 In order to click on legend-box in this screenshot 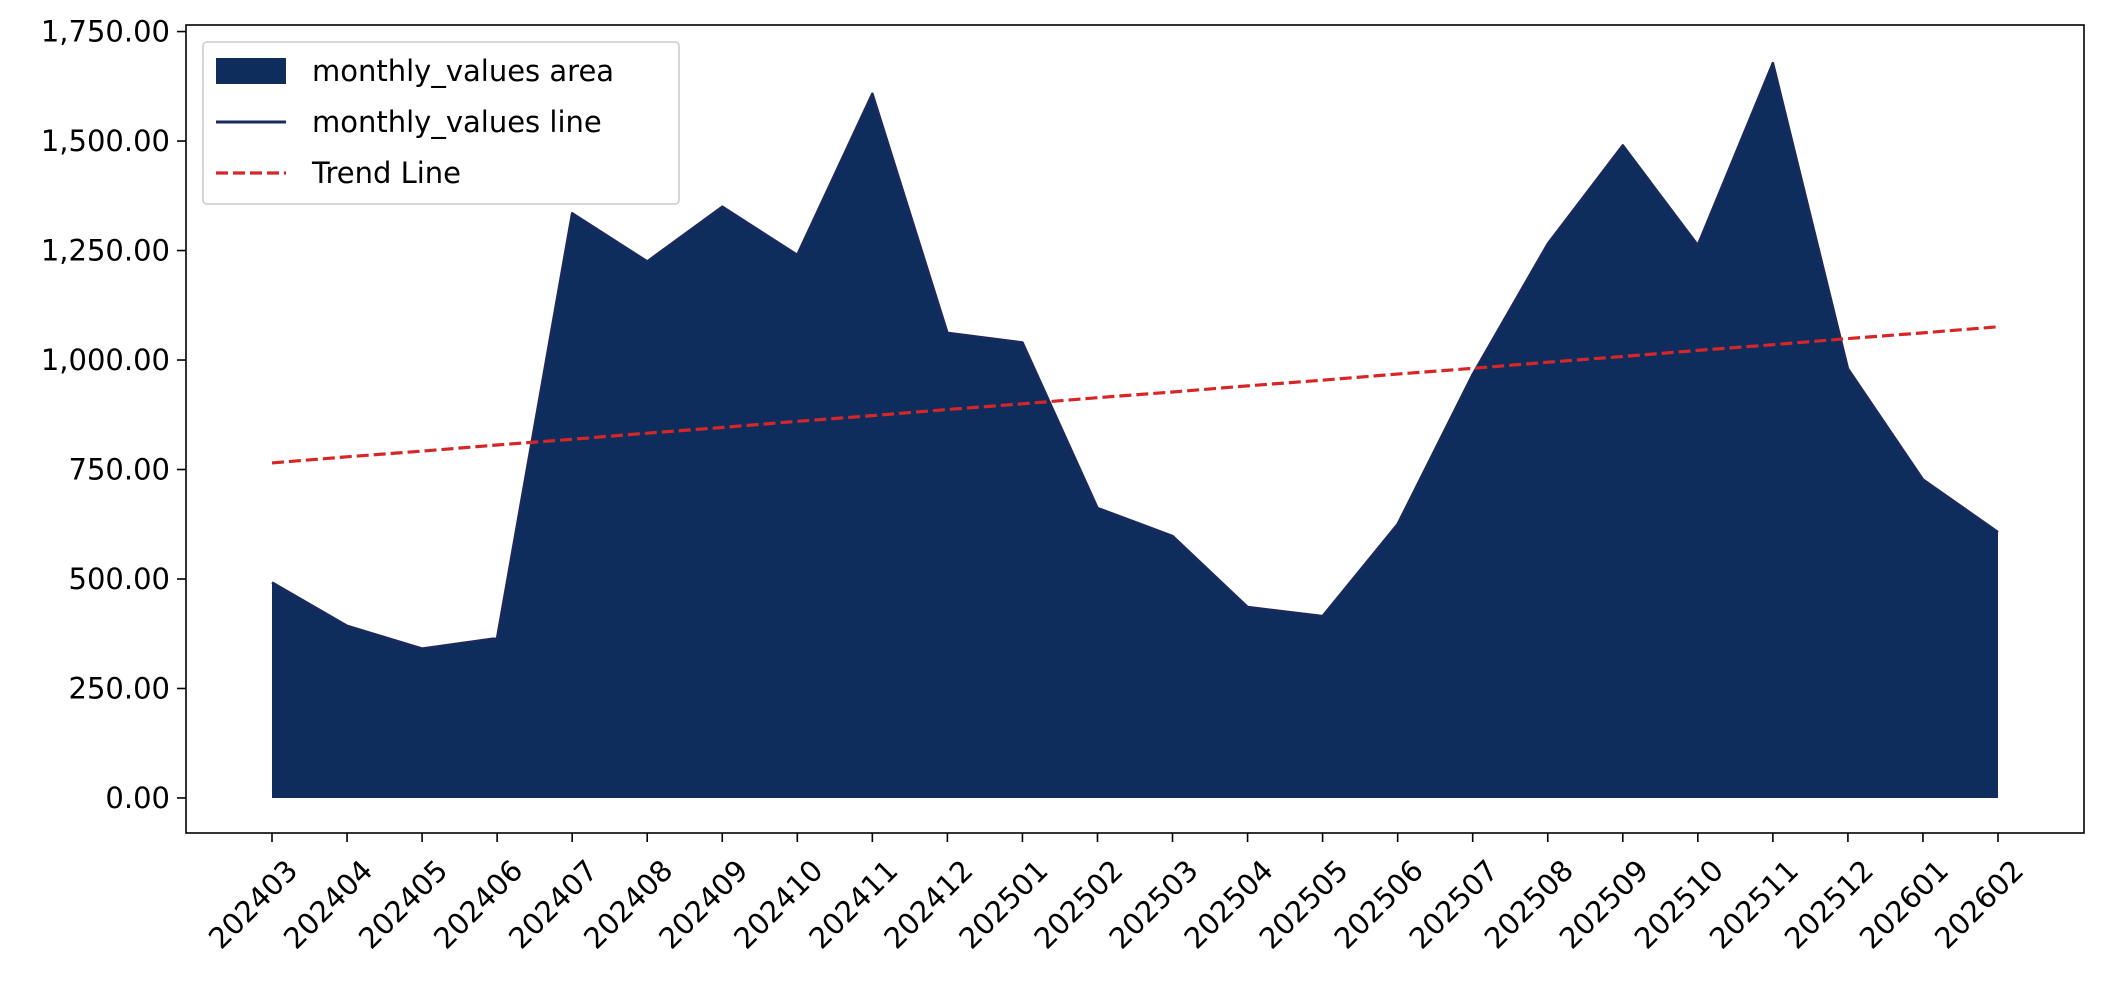, I will do `click(441, 123)`.